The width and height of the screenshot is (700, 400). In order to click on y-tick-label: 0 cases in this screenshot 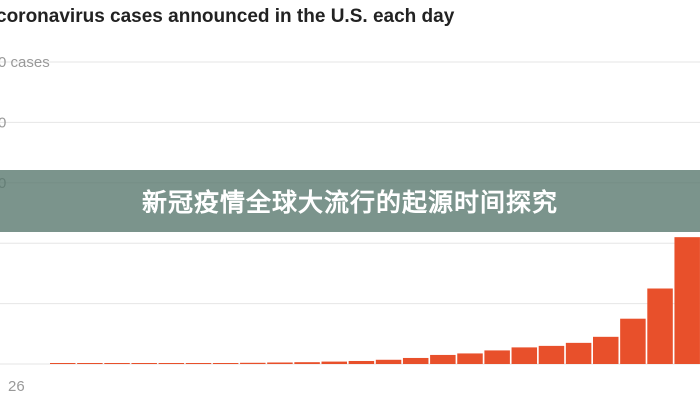, I will do `click(25, 62)`.